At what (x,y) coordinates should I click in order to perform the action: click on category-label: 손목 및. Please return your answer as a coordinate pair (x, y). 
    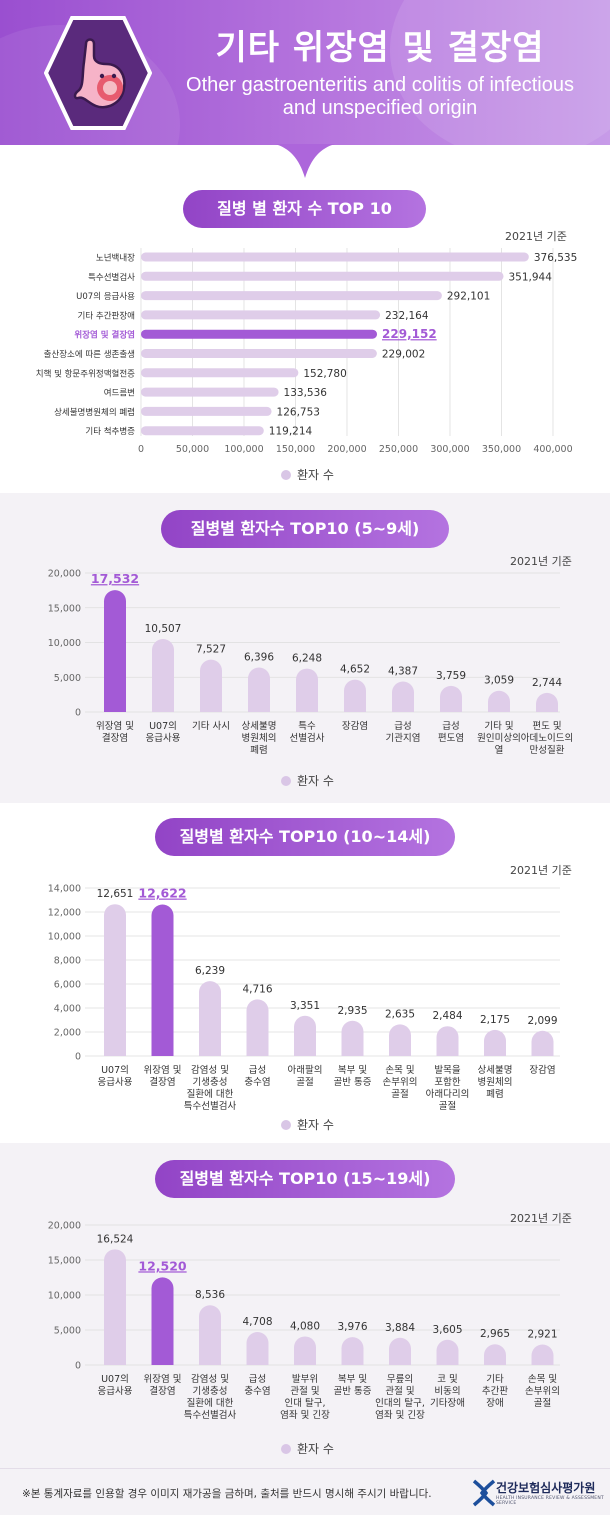
    Looking at the image, I should click on (399, 1070).